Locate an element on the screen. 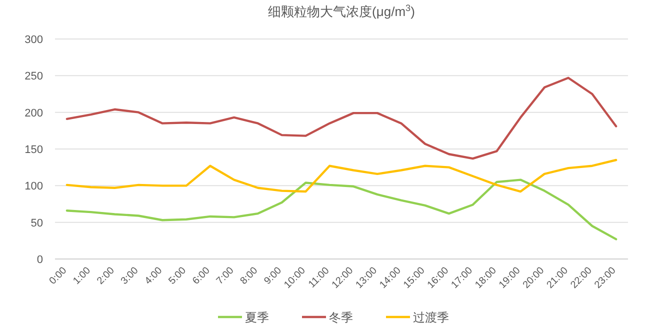  y-tick-label: 150 is located at coordinates (33, 150).